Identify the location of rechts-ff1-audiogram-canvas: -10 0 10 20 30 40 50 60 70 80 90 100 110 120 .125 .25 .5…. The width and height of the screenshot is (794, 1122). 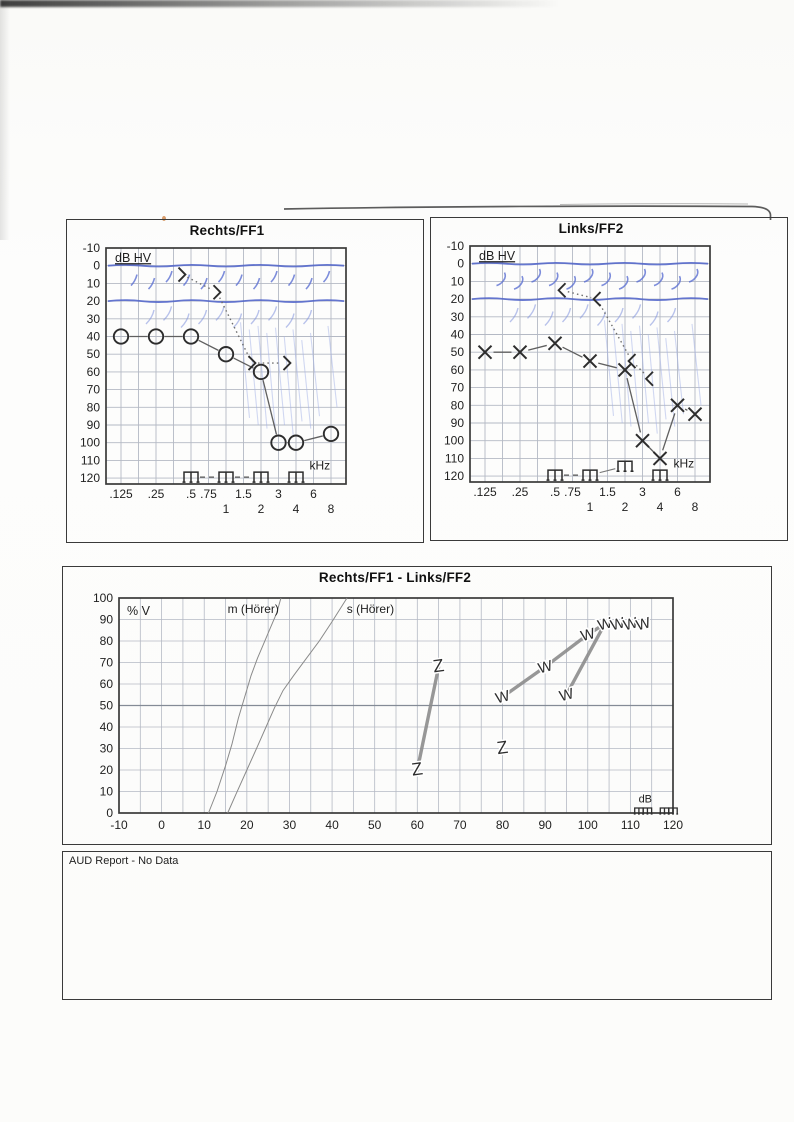
(213, 378).